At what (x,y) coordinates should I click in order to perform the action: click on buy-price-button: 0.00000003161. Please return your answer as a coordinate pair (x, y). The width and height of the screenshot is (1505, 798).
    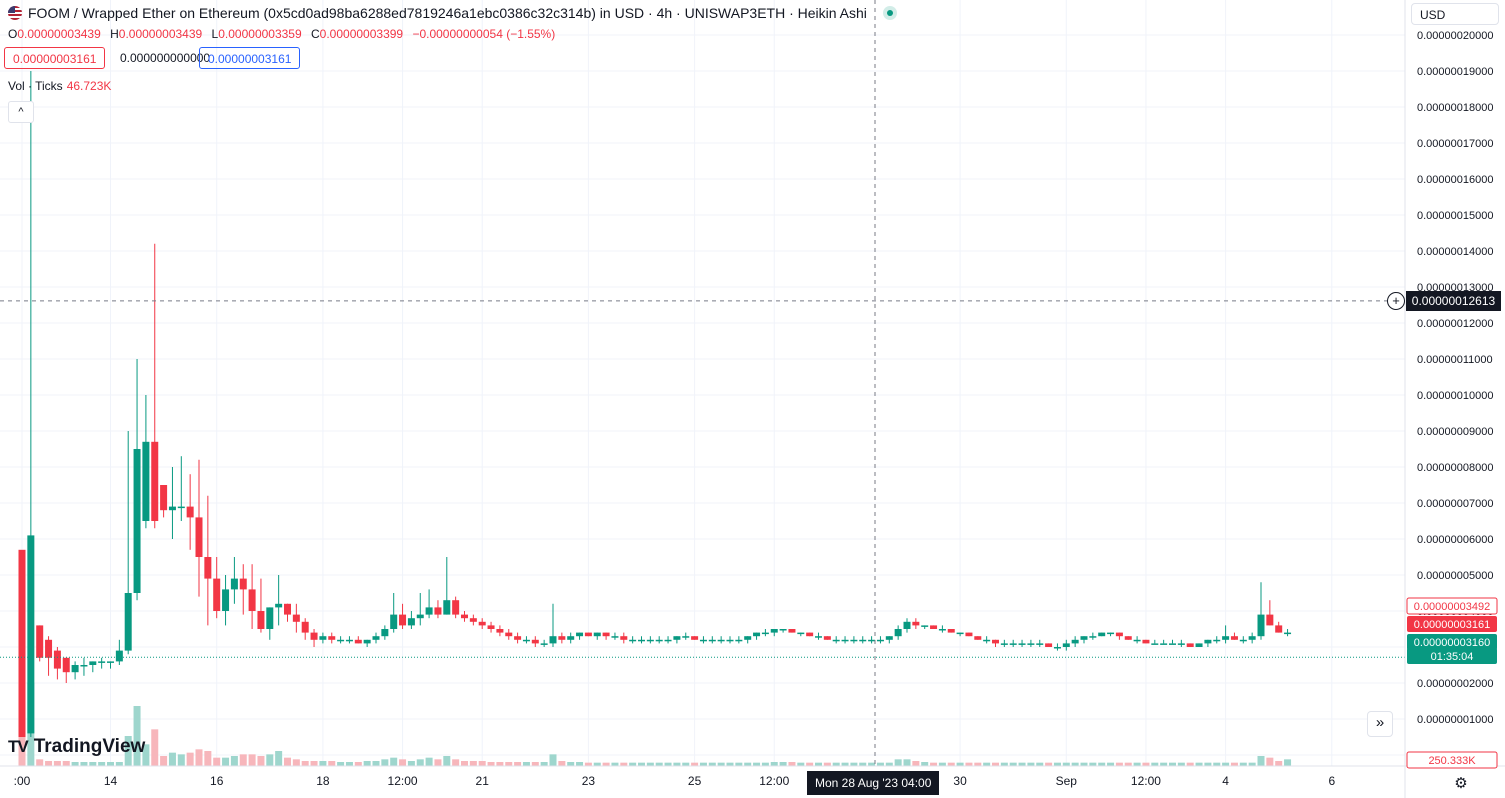
    Looking at the image, I should click on (250, 58).